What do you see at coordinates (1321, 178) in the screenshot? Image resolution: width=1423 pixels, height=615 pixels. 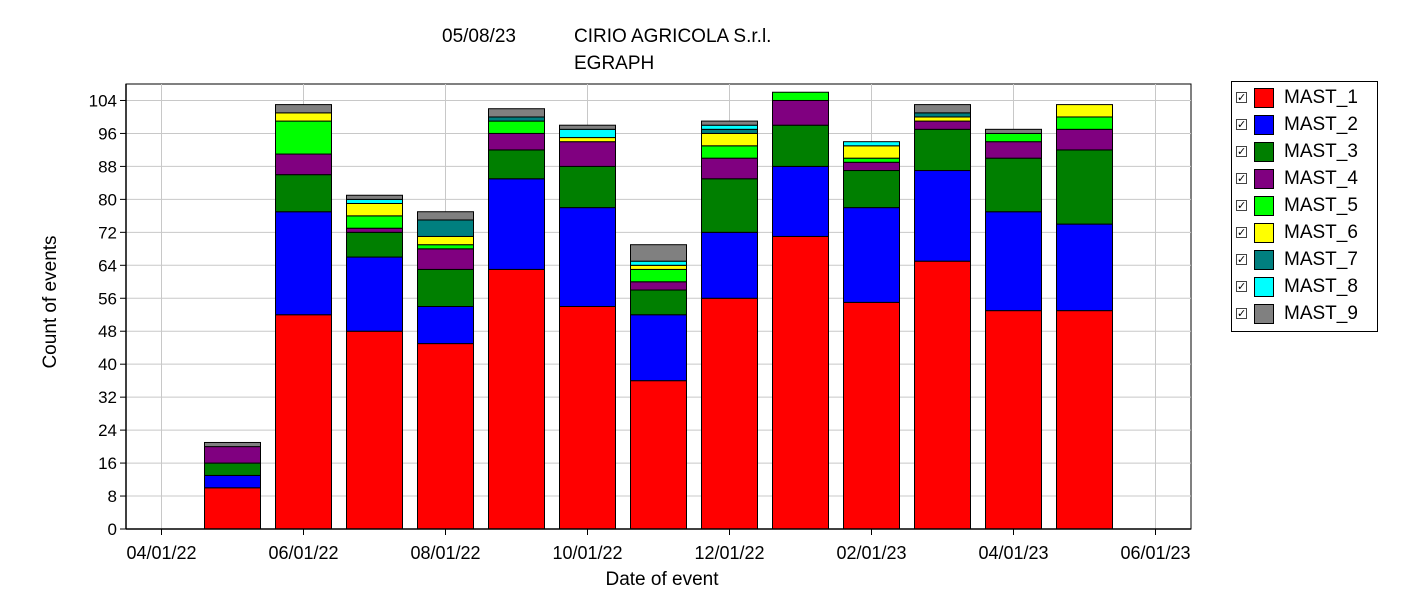 I see `legend-label: MAST_4` at bounding box center [1321, 178].